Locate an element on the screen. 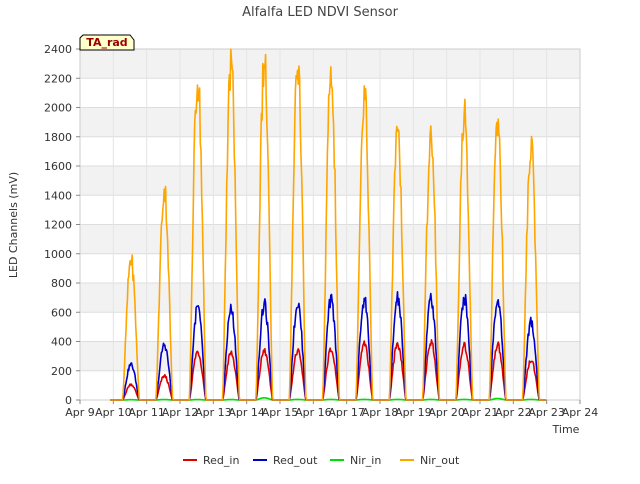 This screenshot has width=640, height=484. x-tick-label: Apr 23 is located at coordinates (546, 412).